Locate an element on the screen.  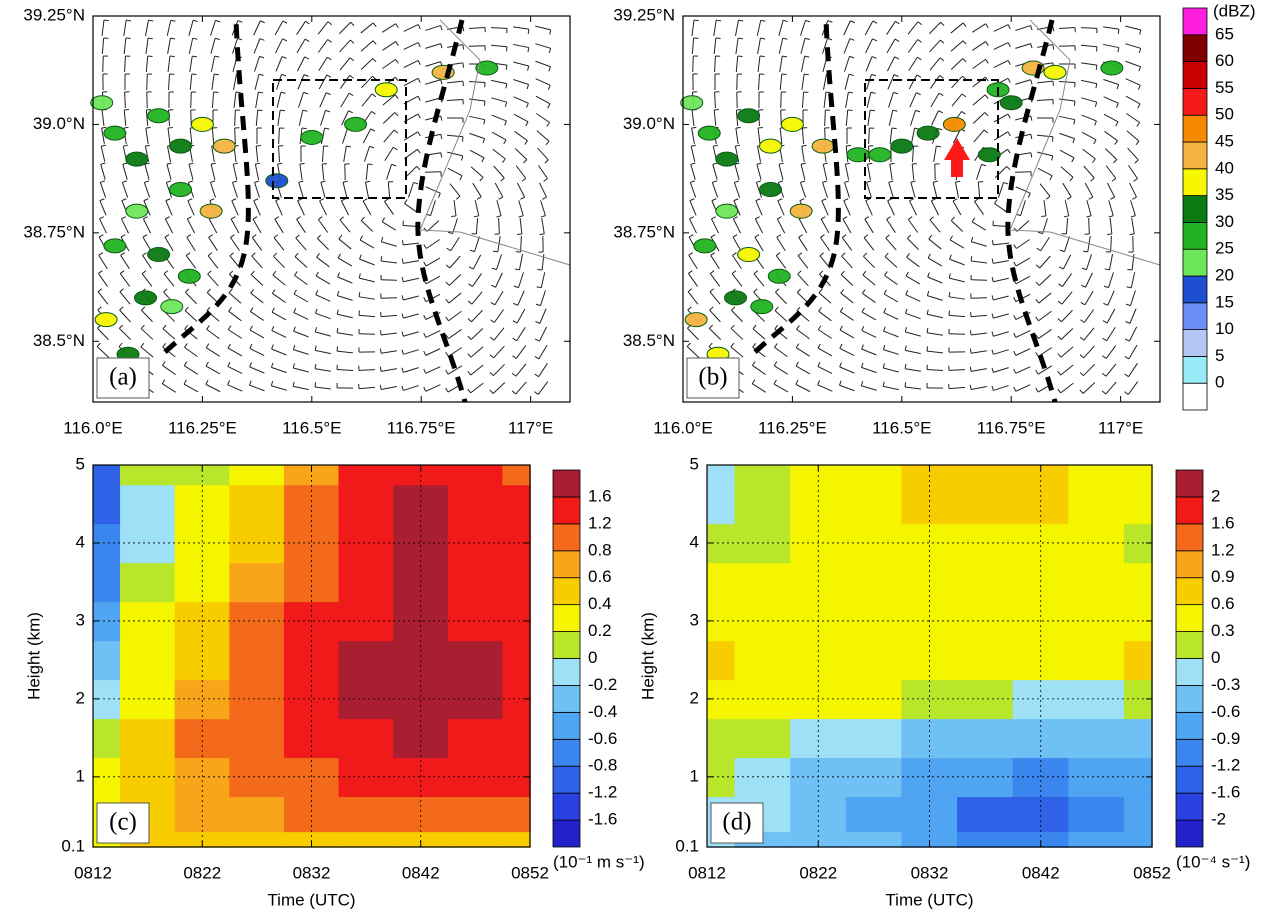
colorbar-box is located at coordinates (566, 483).